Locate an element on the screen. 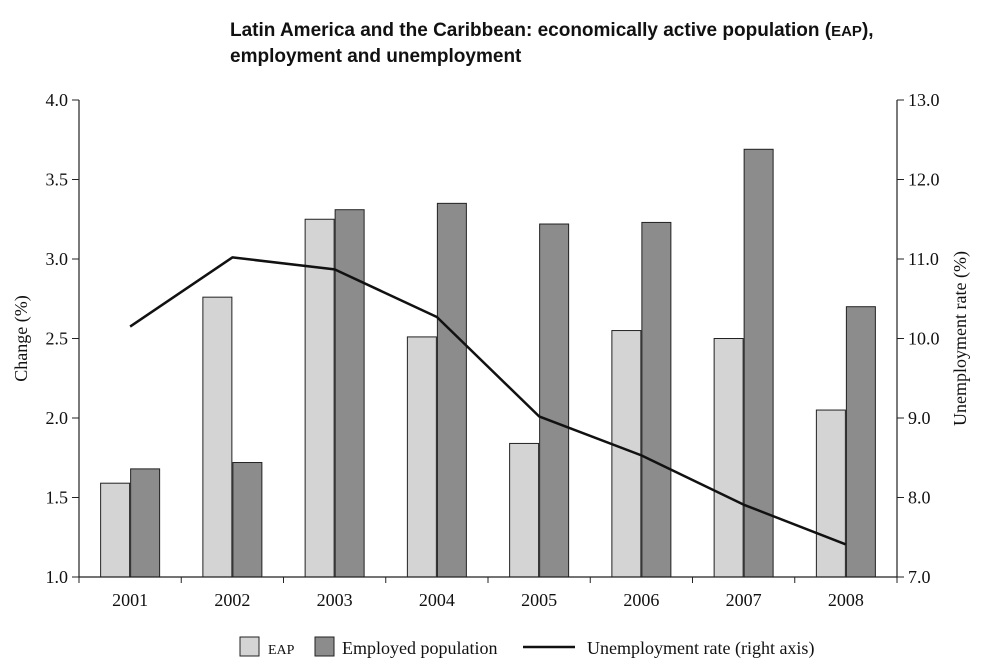  bar-employed-population-2001 is located at coordinates (145, 523).